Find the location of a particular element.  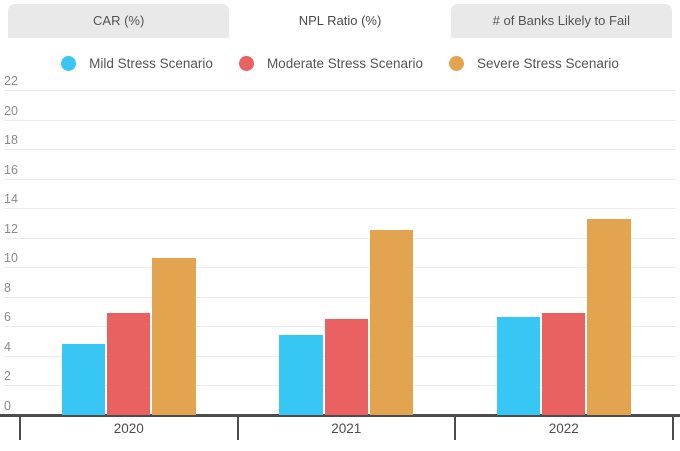

legend-label: Severe Stress Scenario is located at coordinates (548, 63).